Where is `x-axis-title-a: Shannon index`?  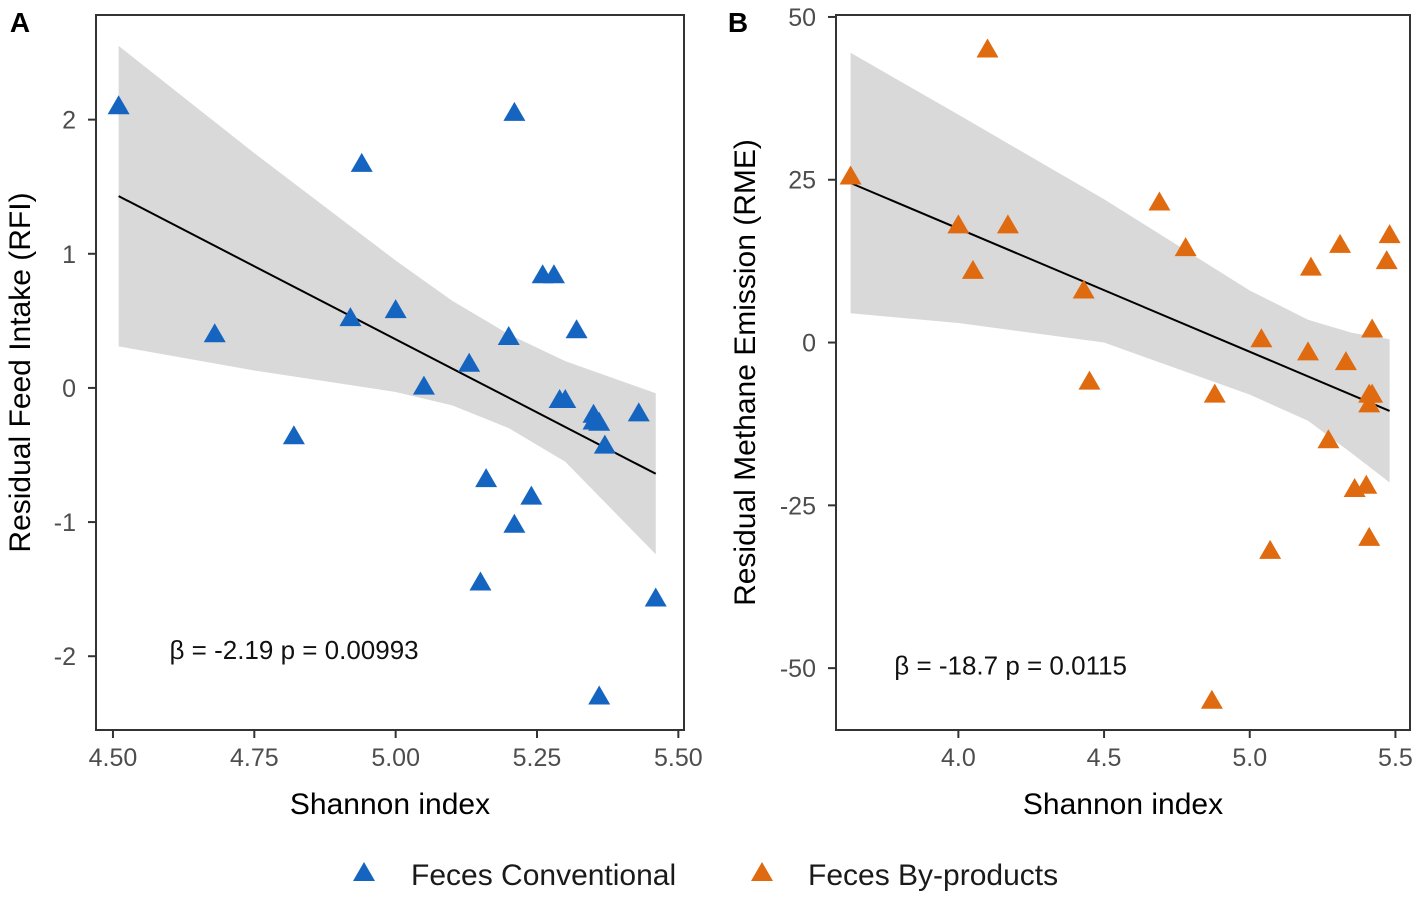 x-axis-title-a: Shannon index is located at coordinates (390, 804).